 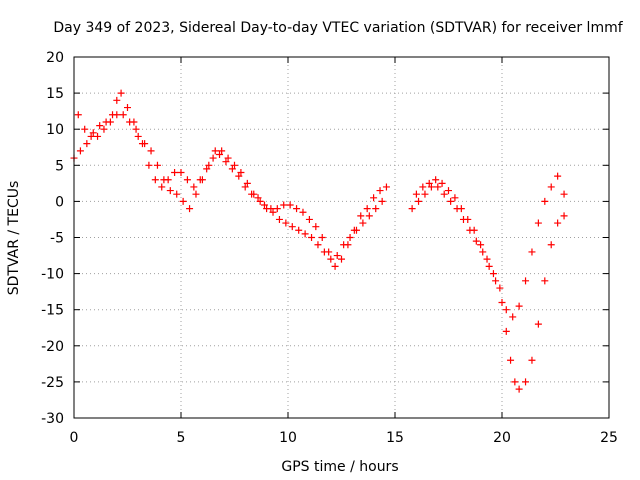 What do you see at coordinates (52, 275) in the screenshot?
I see `y-tick-label: -10` at bounding box center [52, 275].